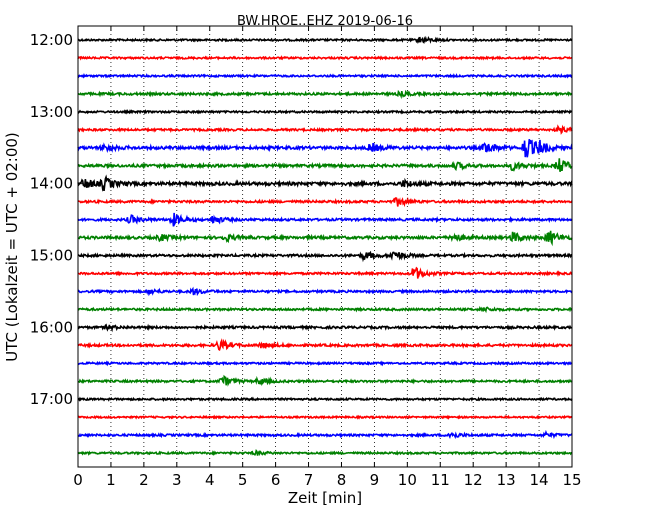  What do you see at coordinates (51, 327) in the screenshot?
I see `y-tick-label: 16:00` at bounding box center [51, 327].